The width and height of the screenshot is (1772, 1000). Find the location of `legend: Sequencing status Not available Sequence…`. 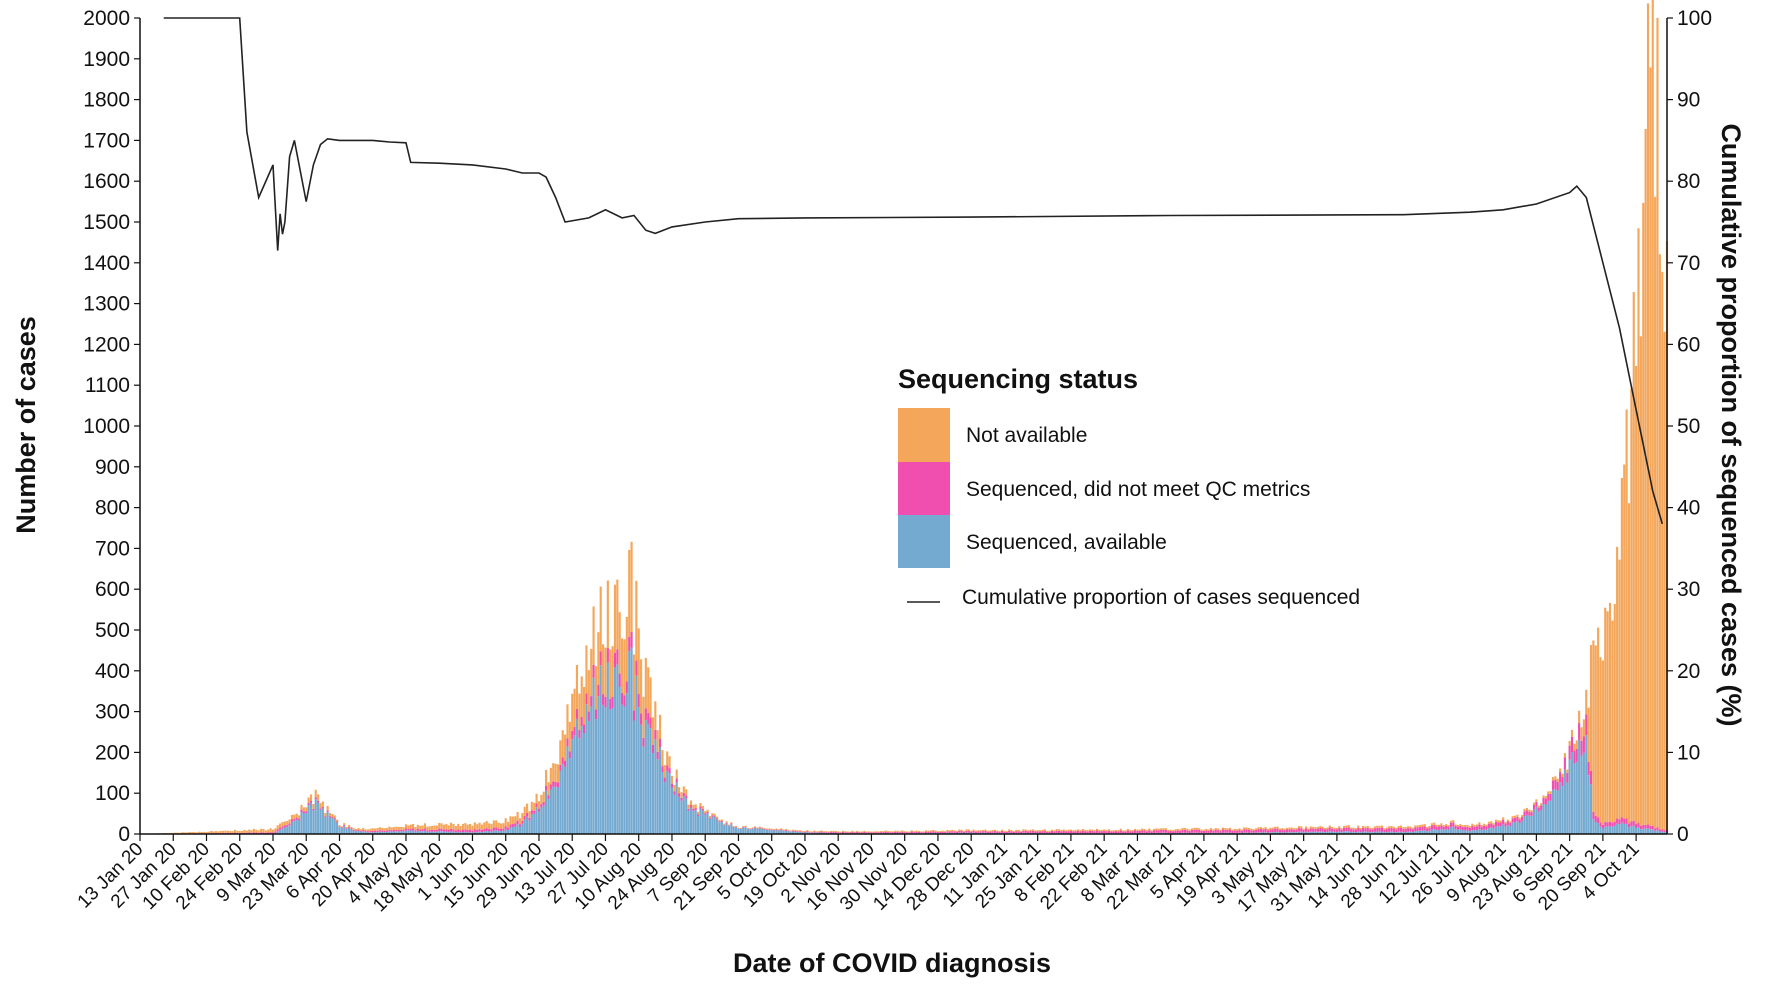

legend: Sequencing status Not available Sequence… is located at coordinates (1129, 486).